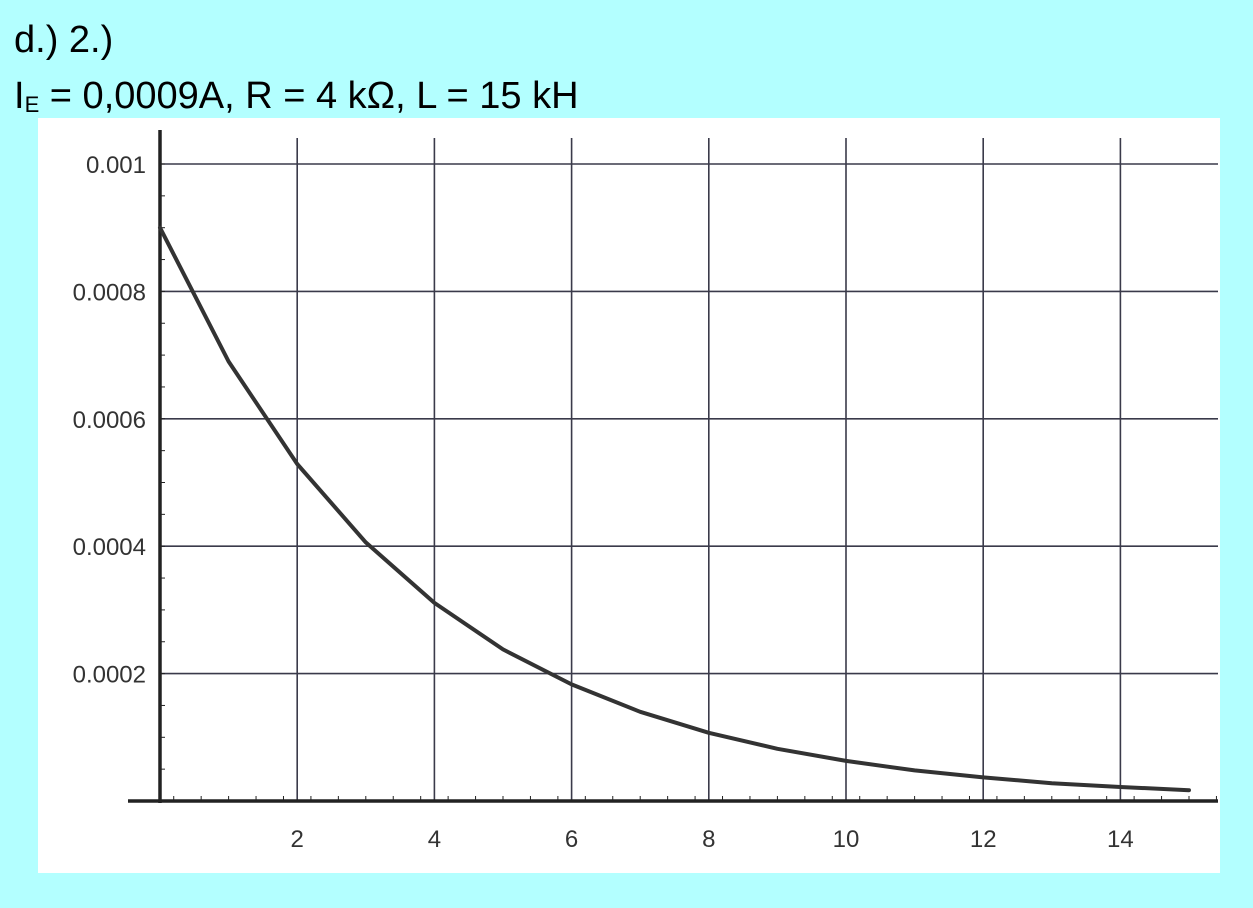  Describe the element at coordinates (846, 839) in the screenshot. I see `x-tick-label-10: 10` at that location.